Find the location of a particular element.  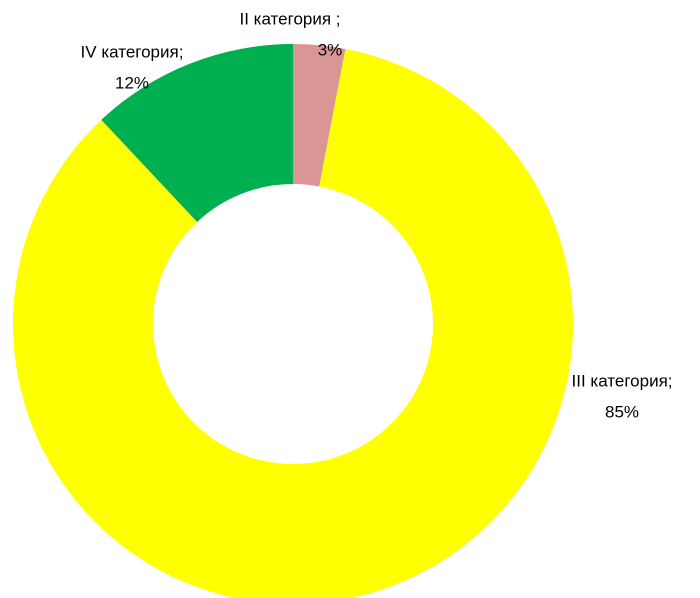

slice-category-label: IV категория; is located at coordinates (132, 51).